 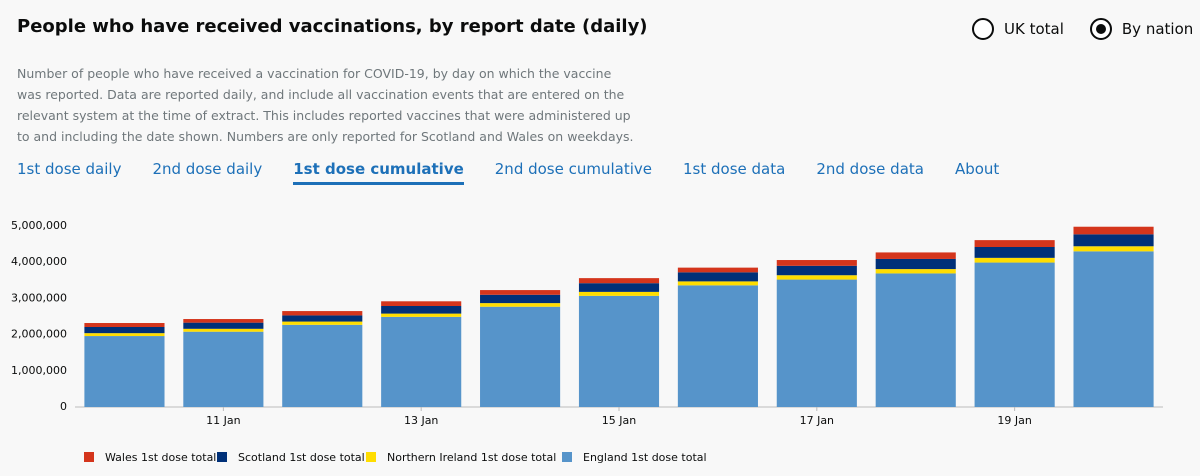 I want to click on tab: 2nd dose data, so click(x=870, y=169).